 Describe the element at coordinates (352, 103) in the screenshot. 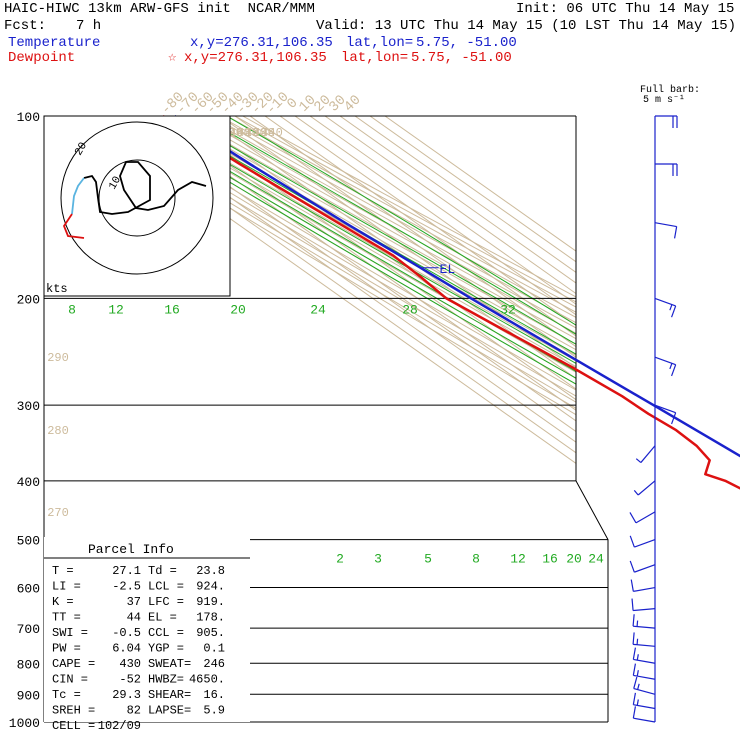

I see `isotherm-label: 40` at that location.